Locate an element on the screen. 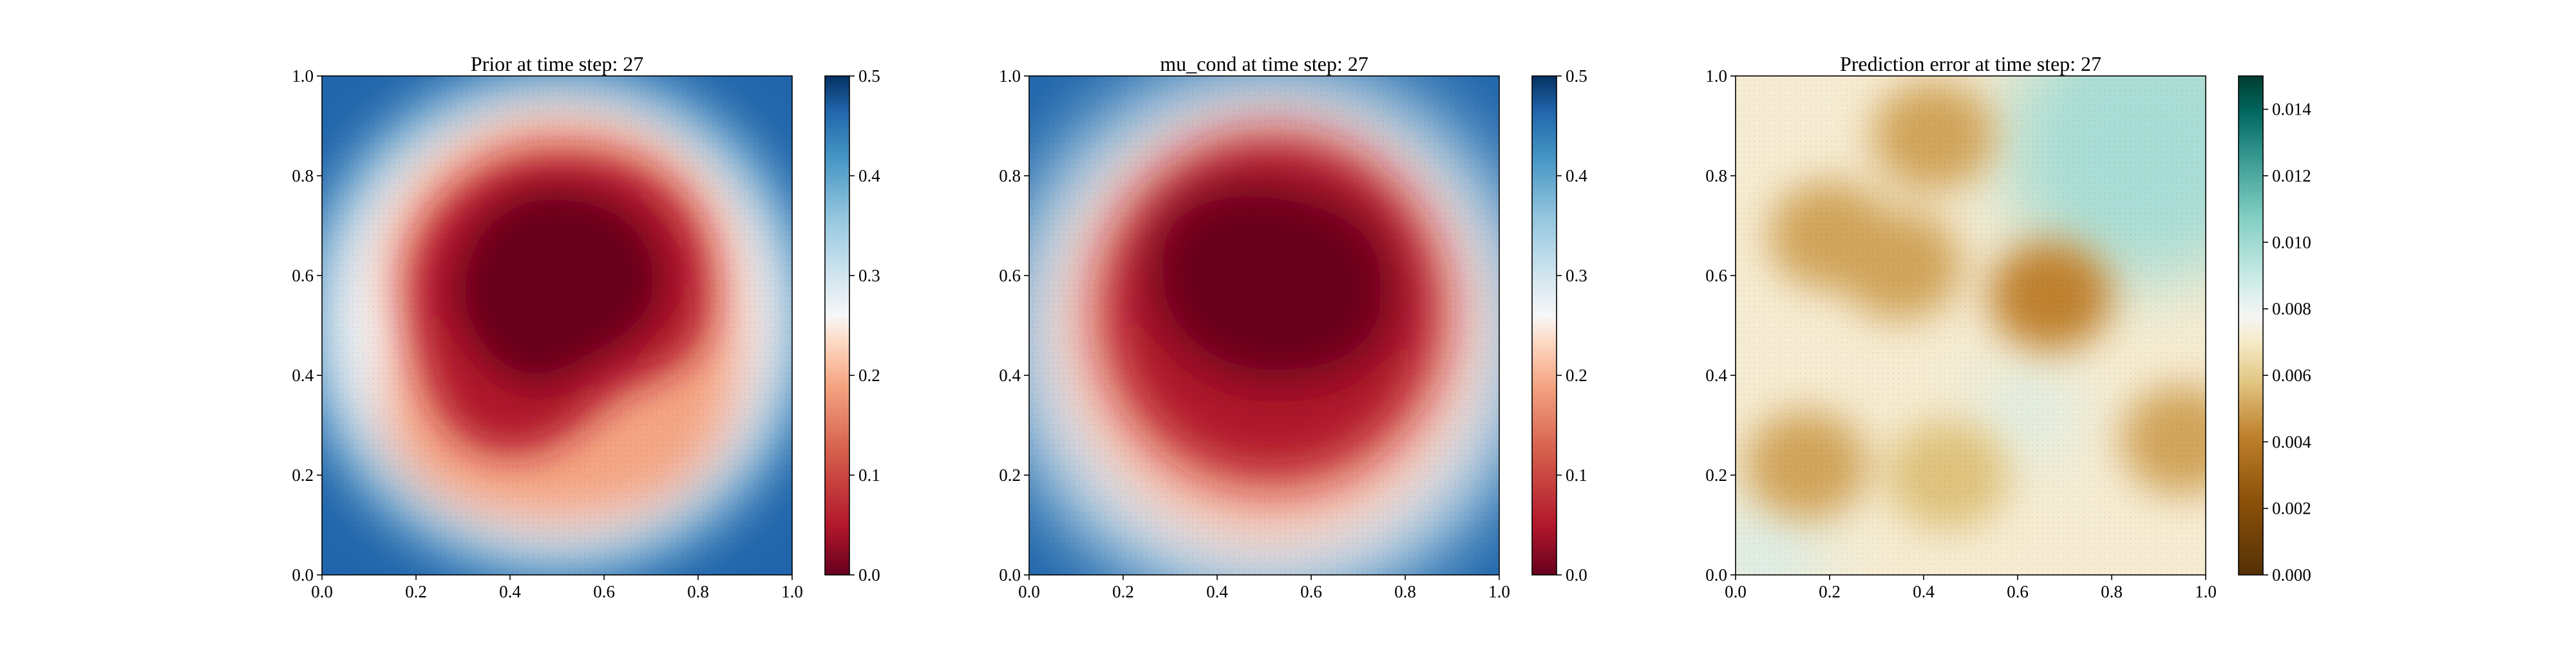 This screenshot has height=647, width=2576. prior-colorbar-tick-label: 0.4 is located at coordinates (869, 175).